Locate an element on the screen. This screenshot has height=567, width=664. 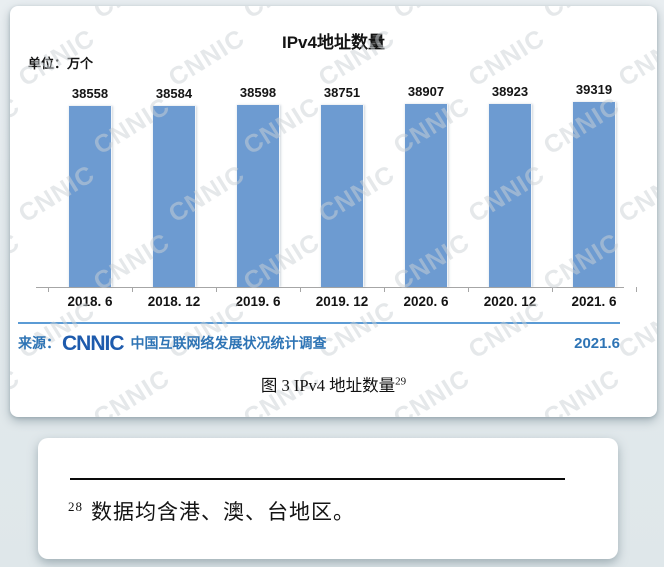
footnote-marker: 28 is located at coordinates (75, 506).